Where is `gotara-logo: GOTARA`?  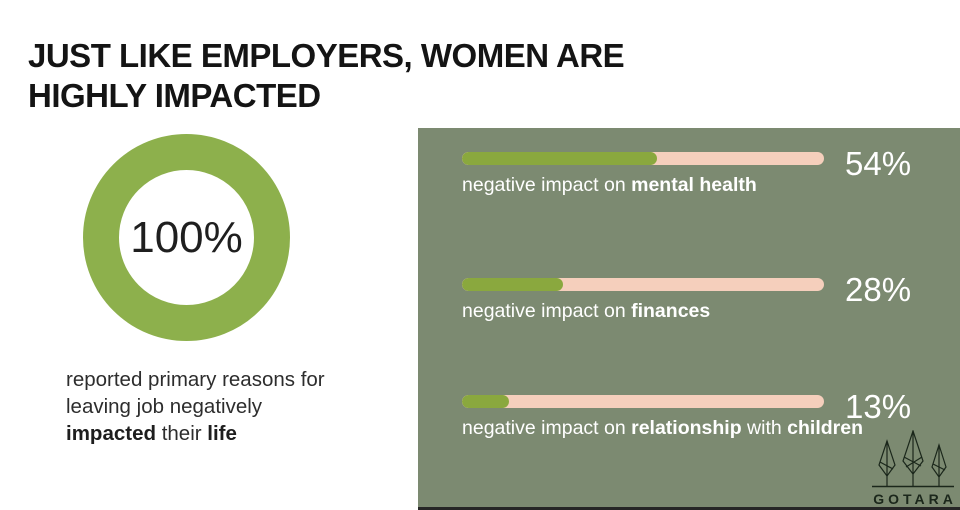 gotara-logo: GOTARA is located at coordinates (913, 468).